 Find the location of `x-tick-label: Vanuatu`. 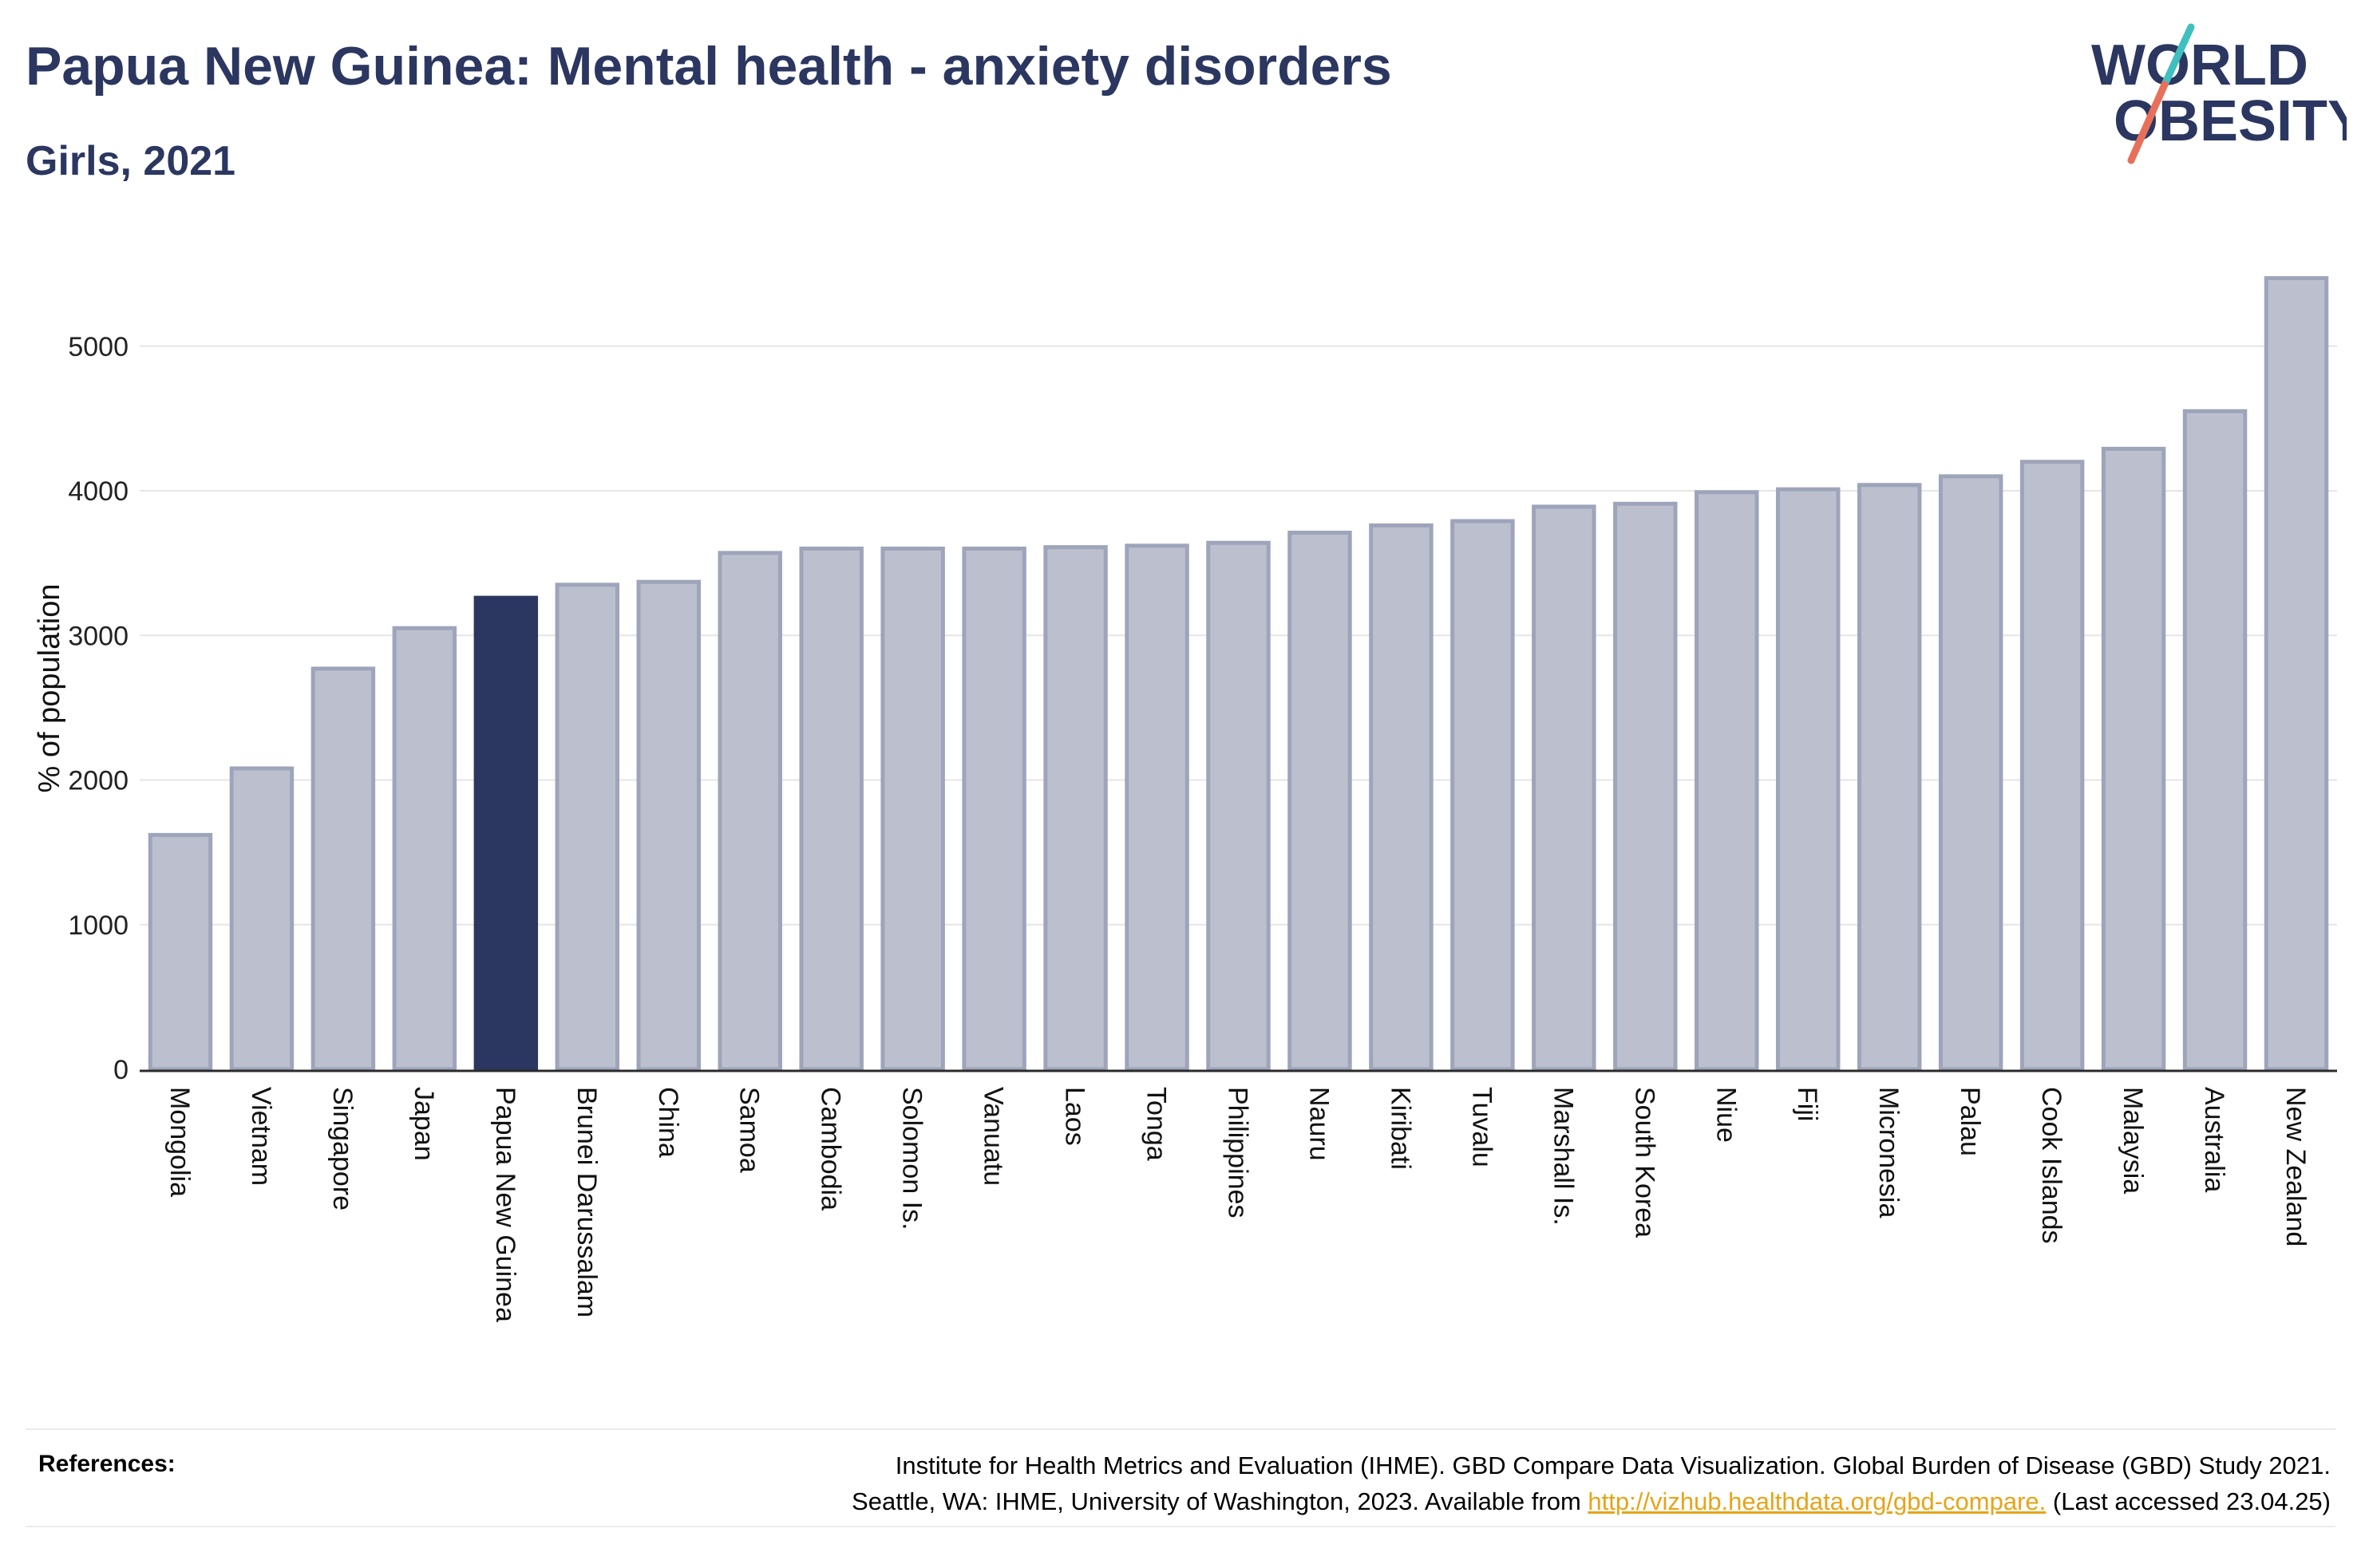

x-tick-label: Vanuatu is located at coordinates (994, 1136).